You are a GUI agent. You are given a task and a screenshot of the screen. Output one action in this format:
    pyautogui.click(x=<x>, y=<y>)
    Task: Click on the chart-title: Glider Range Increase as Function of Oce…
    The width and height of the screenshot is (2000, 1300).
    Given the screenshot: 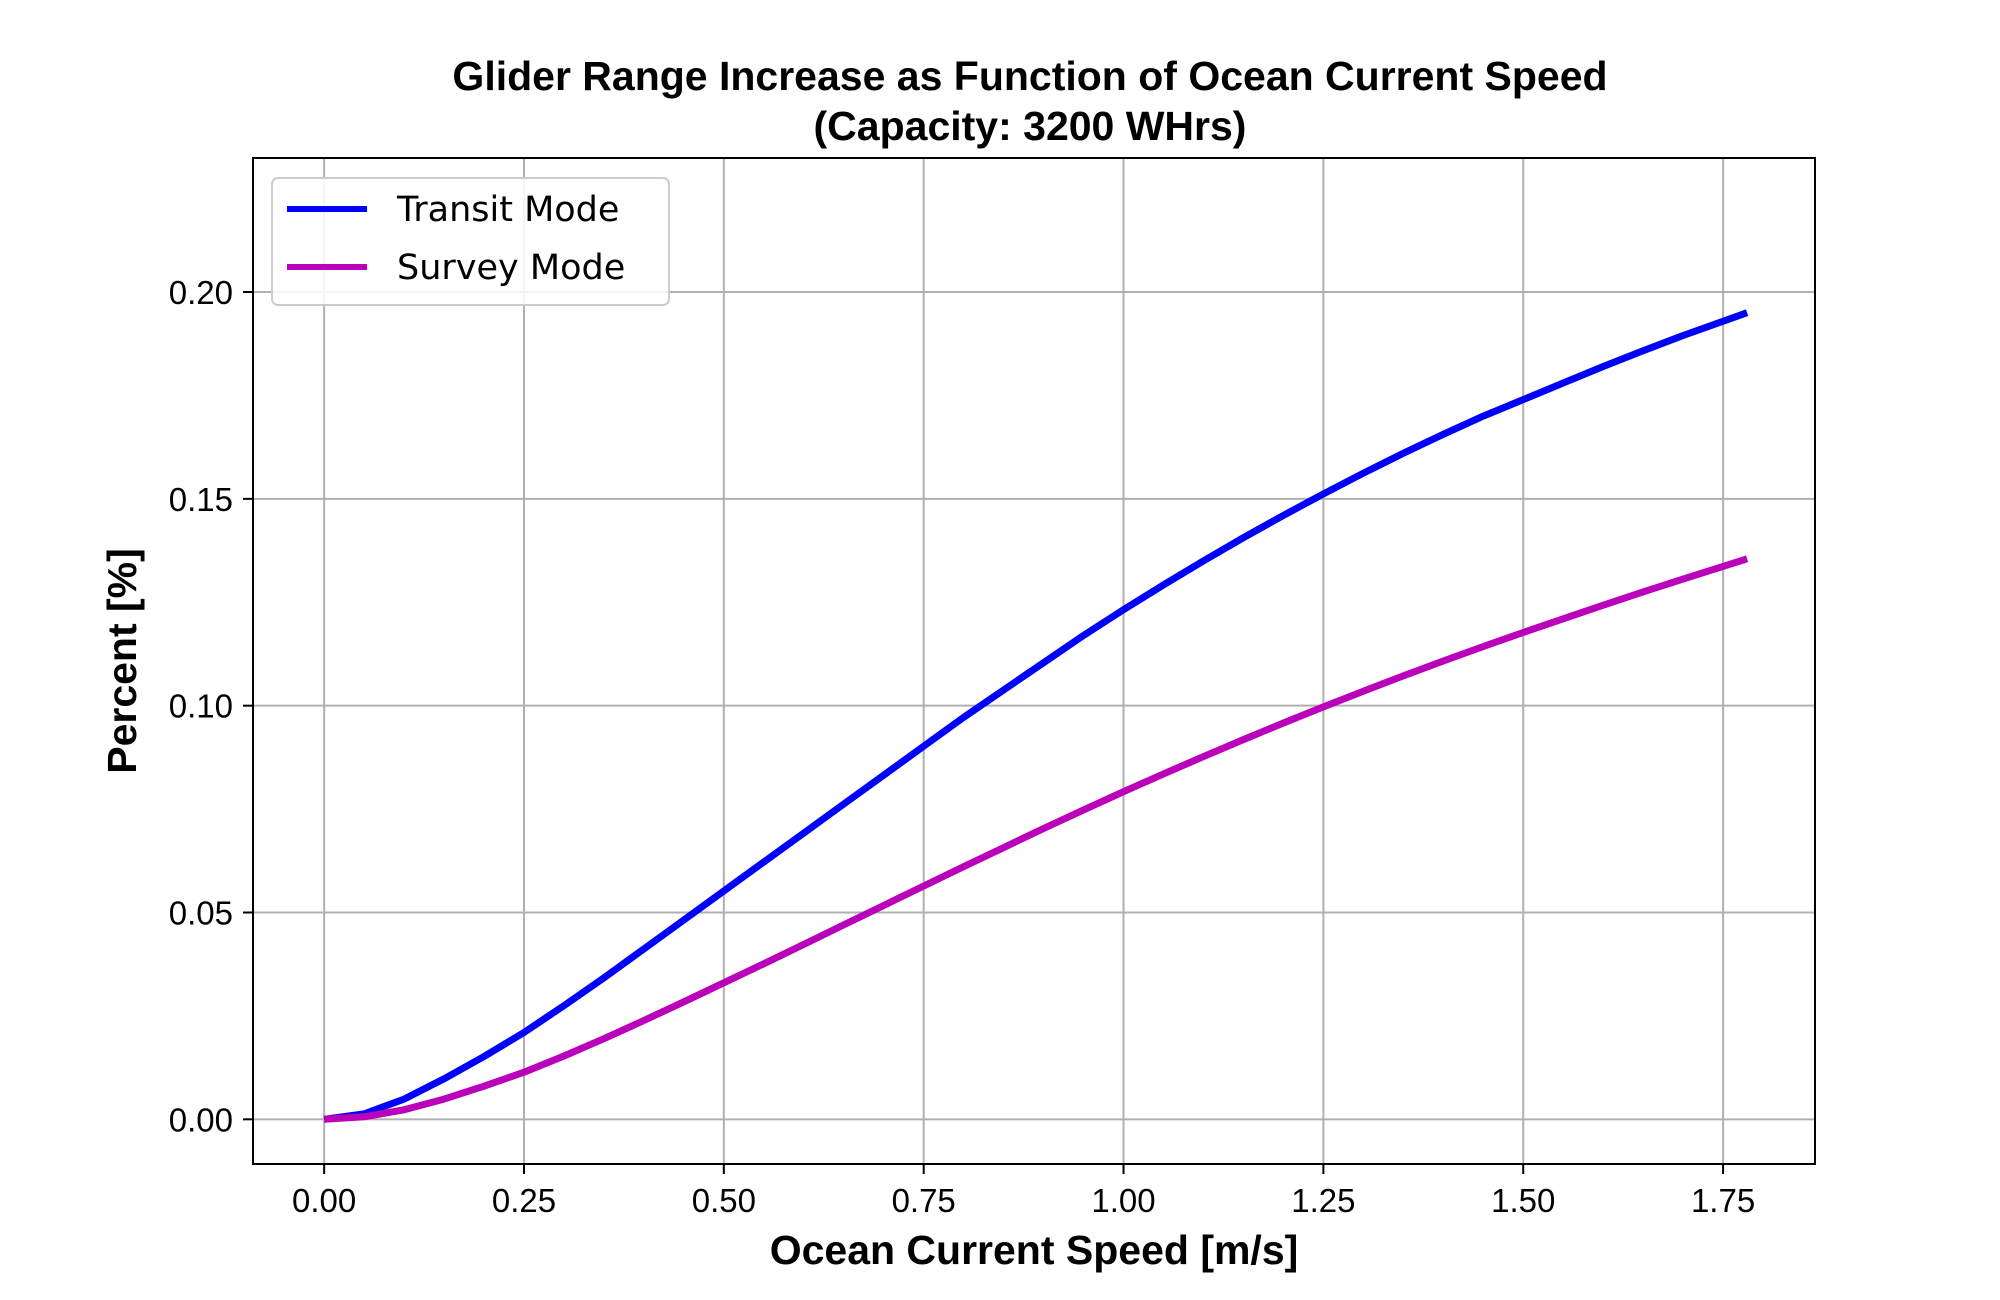 What is the action you would take?
    pyautogui.click(x=1029, y=76)
    